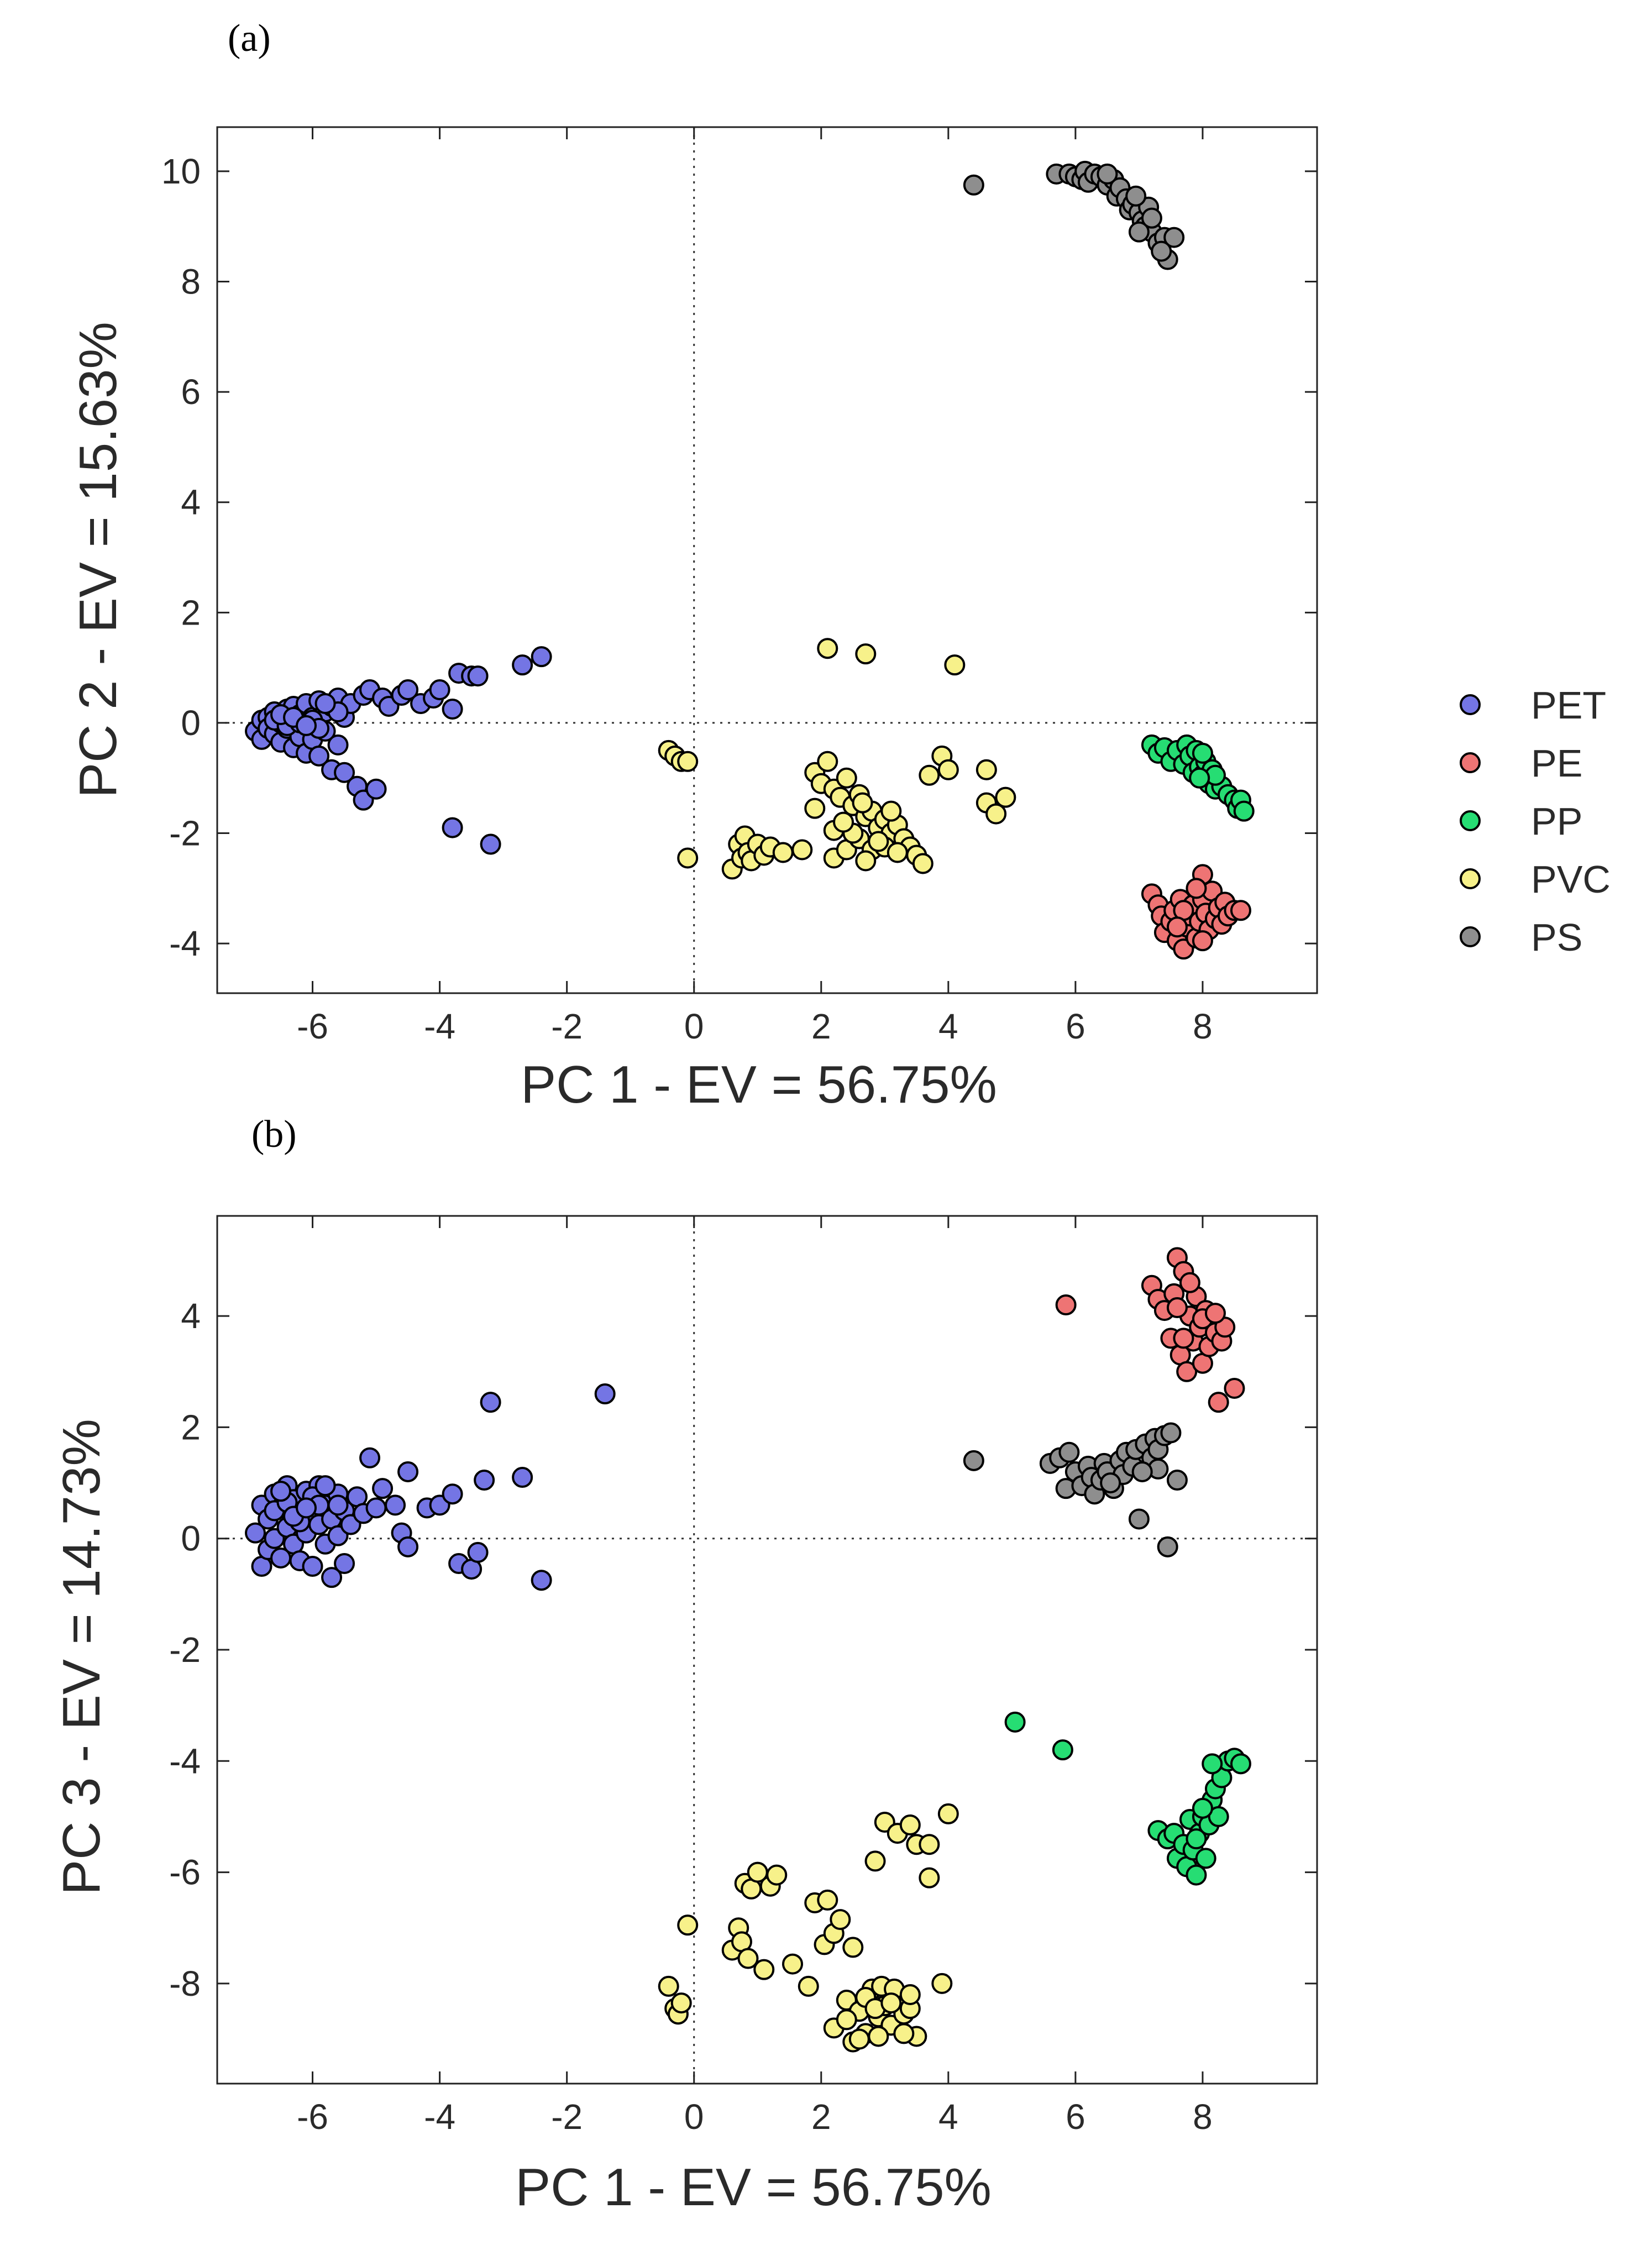 The width and height of the screenshot is (1652, 2266). What do you see at coordinates (1470, 879) in the screenshot?
I see `legend-marker-pvc` at bounding box center [1470, 879].